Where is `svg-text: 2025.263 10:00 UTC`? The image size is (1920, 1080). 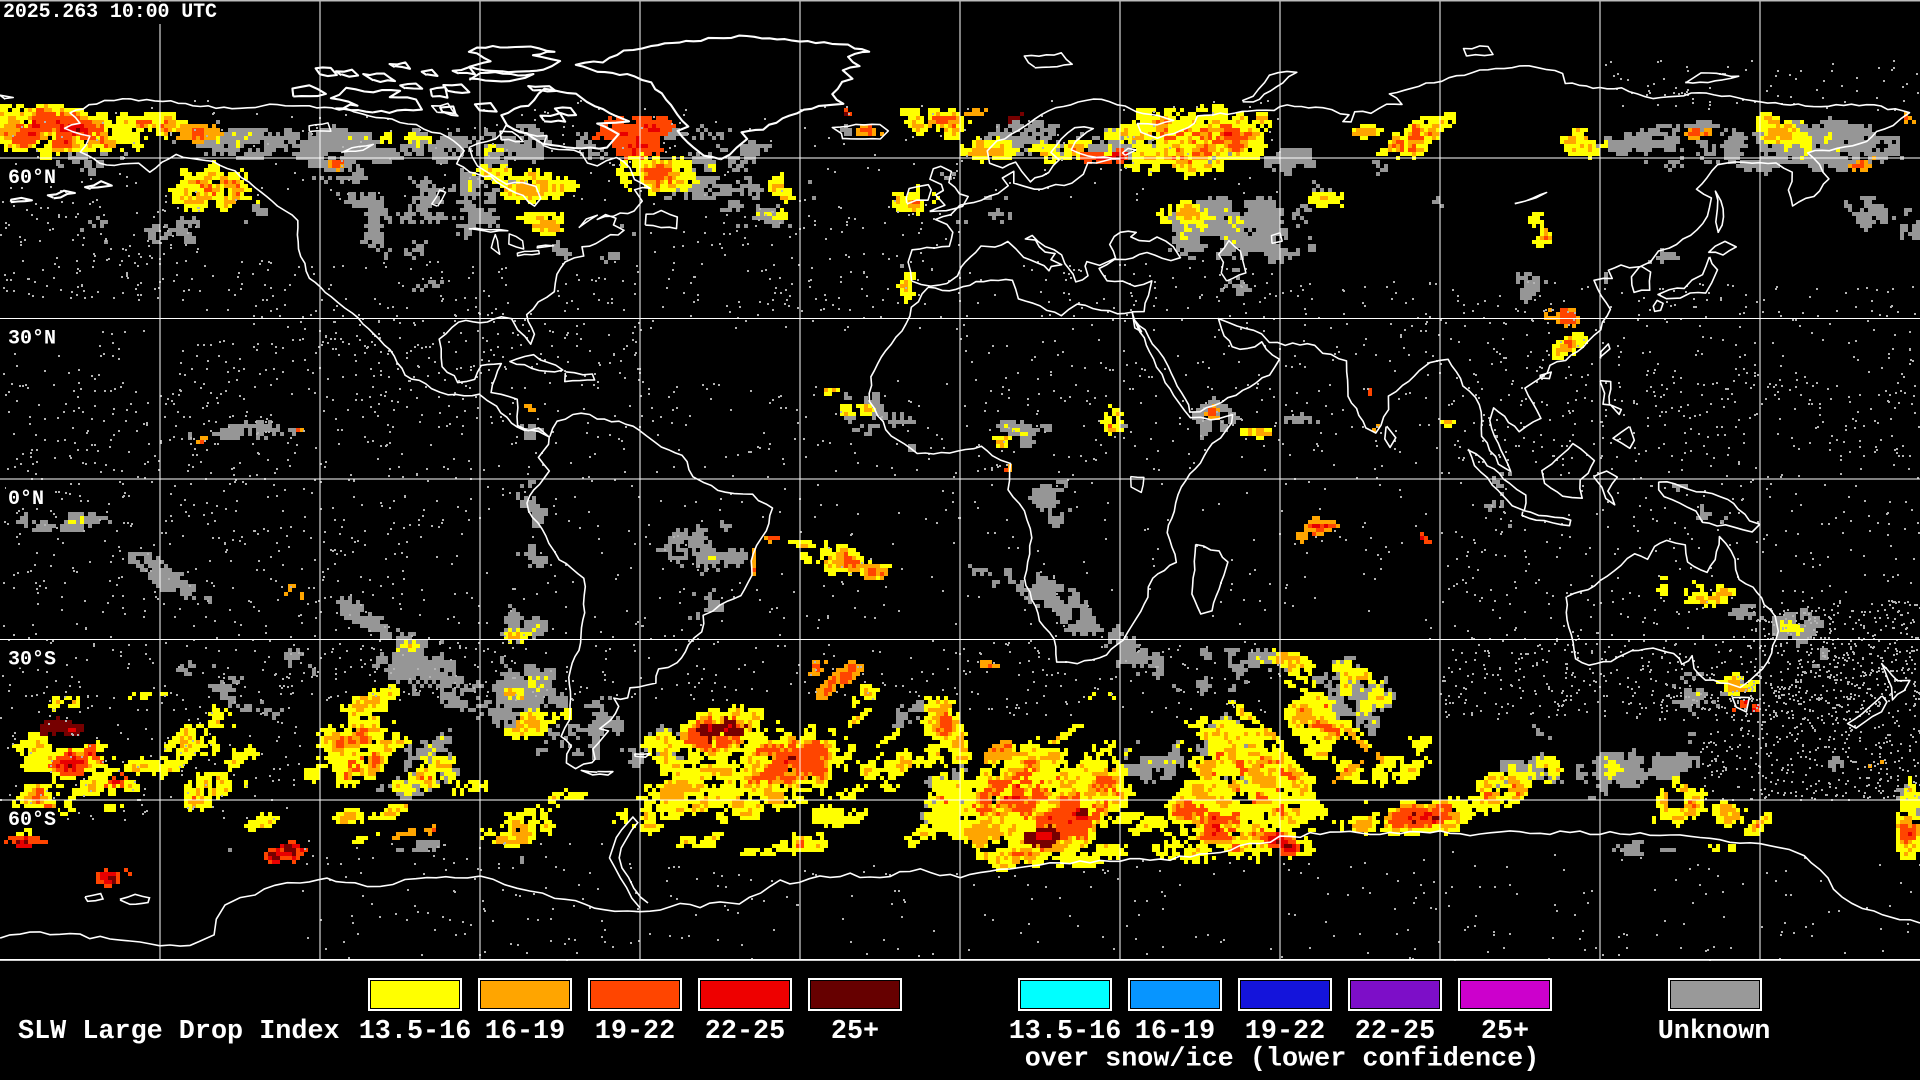 svg-text: 2025.263 10:00 UTC is located at coordinates (110, 12).